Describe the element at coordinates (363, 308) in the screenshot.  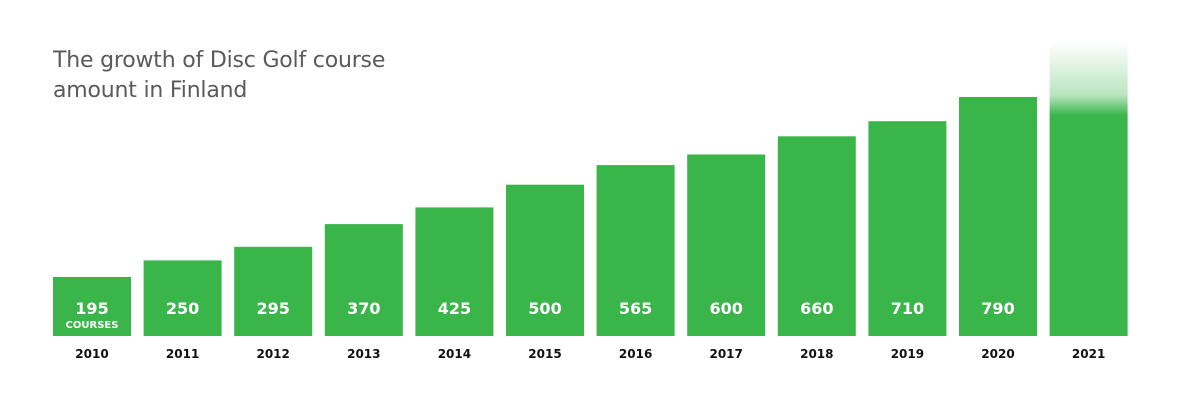
I see `bar-value-label-2013: 370` at that location.